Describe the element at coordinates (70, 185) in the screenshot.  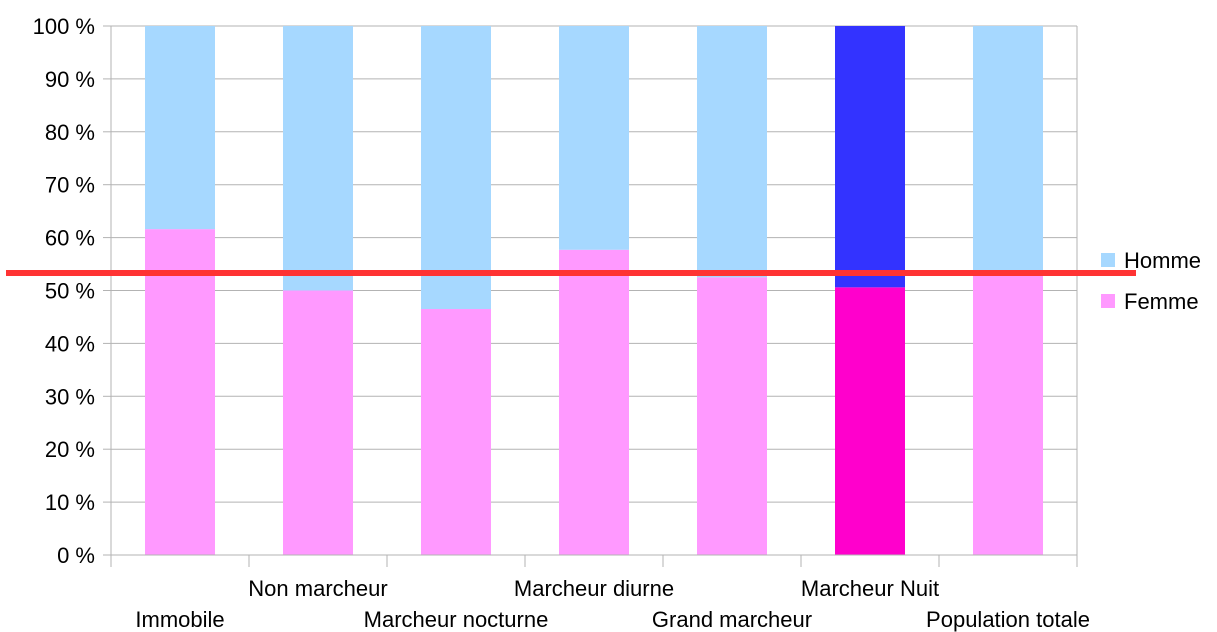
I see `y-tick-label: 70 %` at that location.